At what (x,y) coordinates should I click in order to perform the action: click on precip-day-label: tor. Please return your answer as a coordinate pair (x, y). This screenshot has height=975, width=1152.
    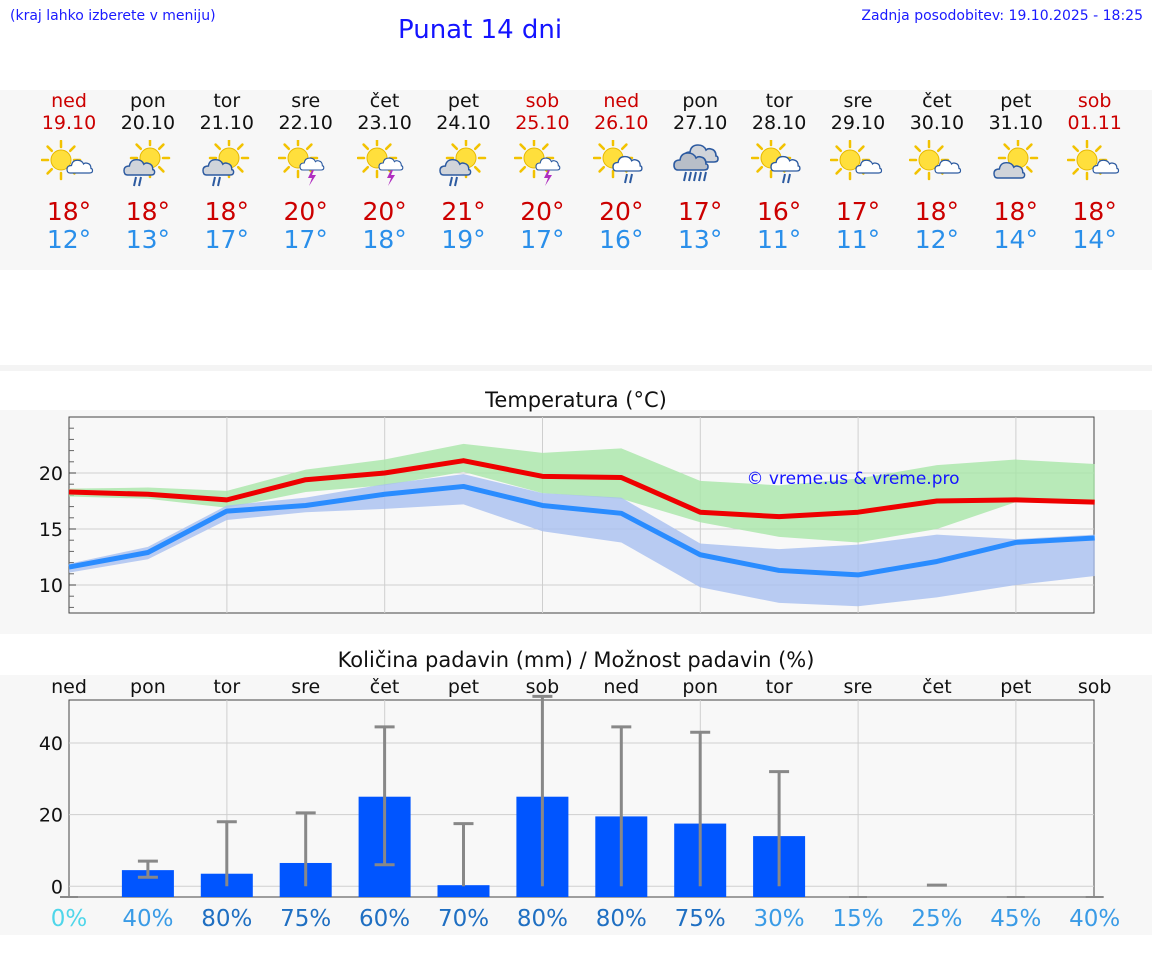
    Looking at the image, I should click on (227, 687).